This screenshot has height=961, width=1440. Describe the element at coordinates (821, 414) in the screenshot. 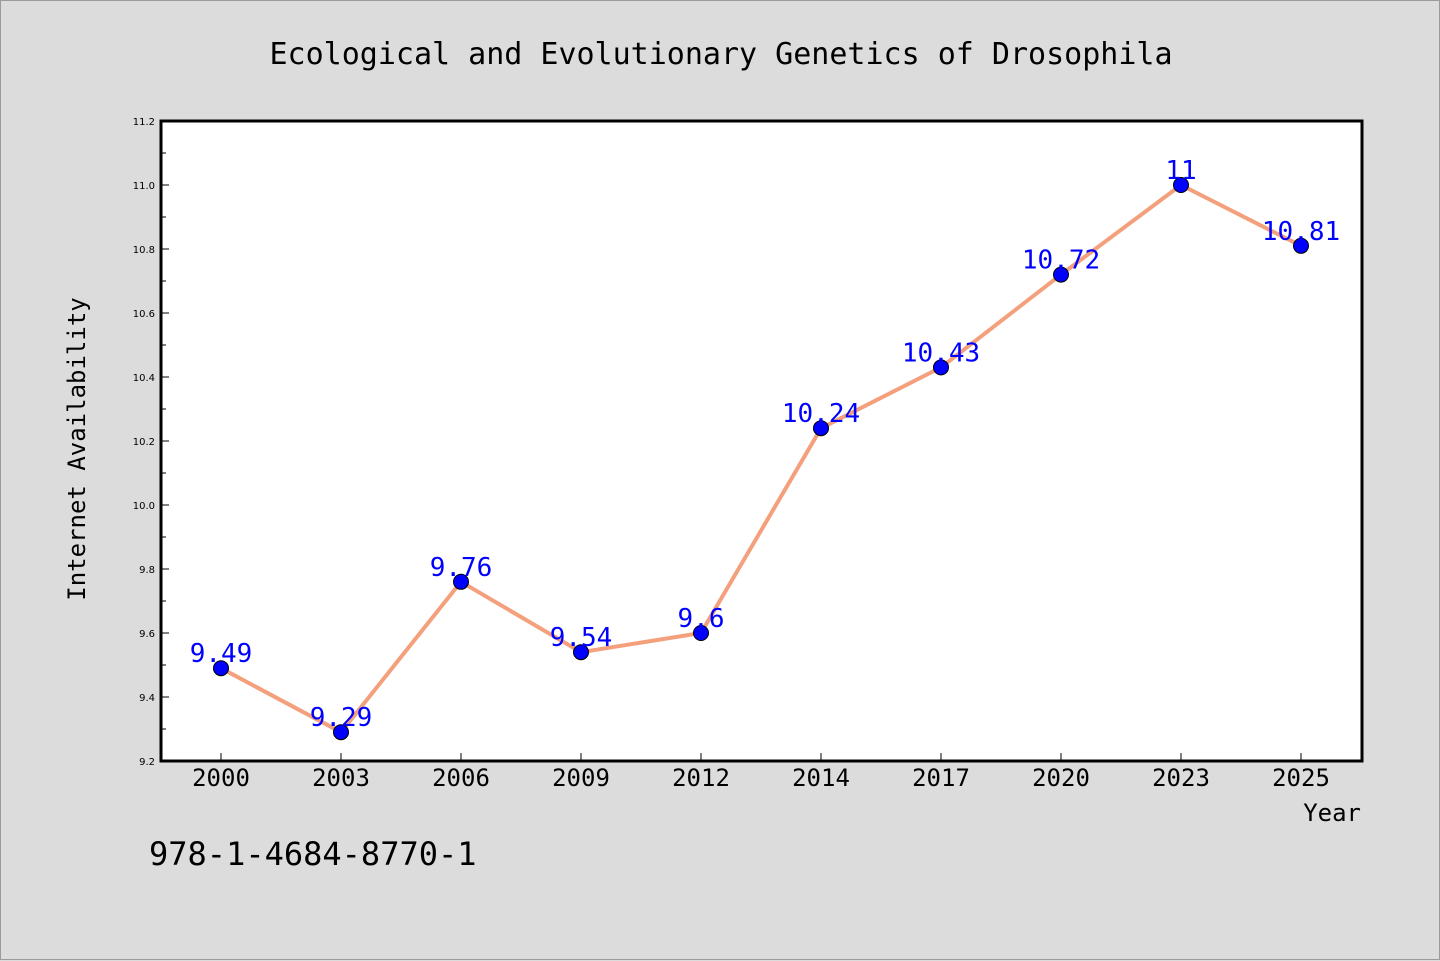

I see `data-label: 10.24` at that location.